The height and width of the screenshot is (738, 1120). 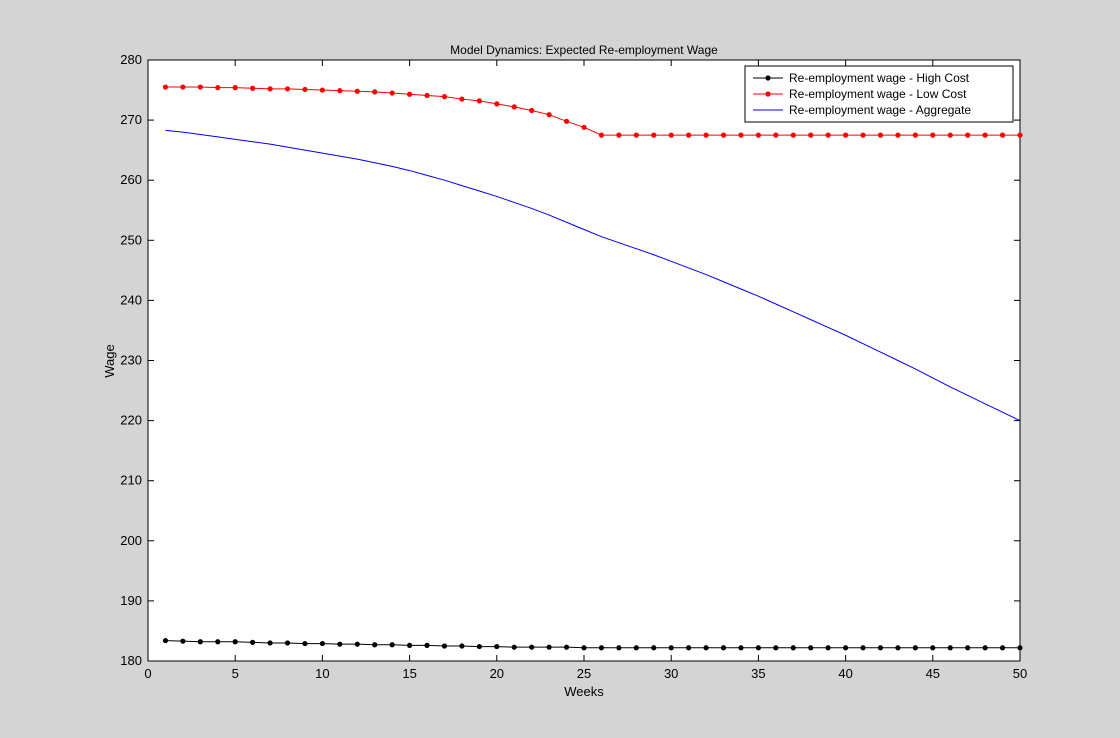 What do you see at coordinates (584, 691) in the screenshot?
I see `x-axis-label: Weeks` at bounding box center [584, 691].